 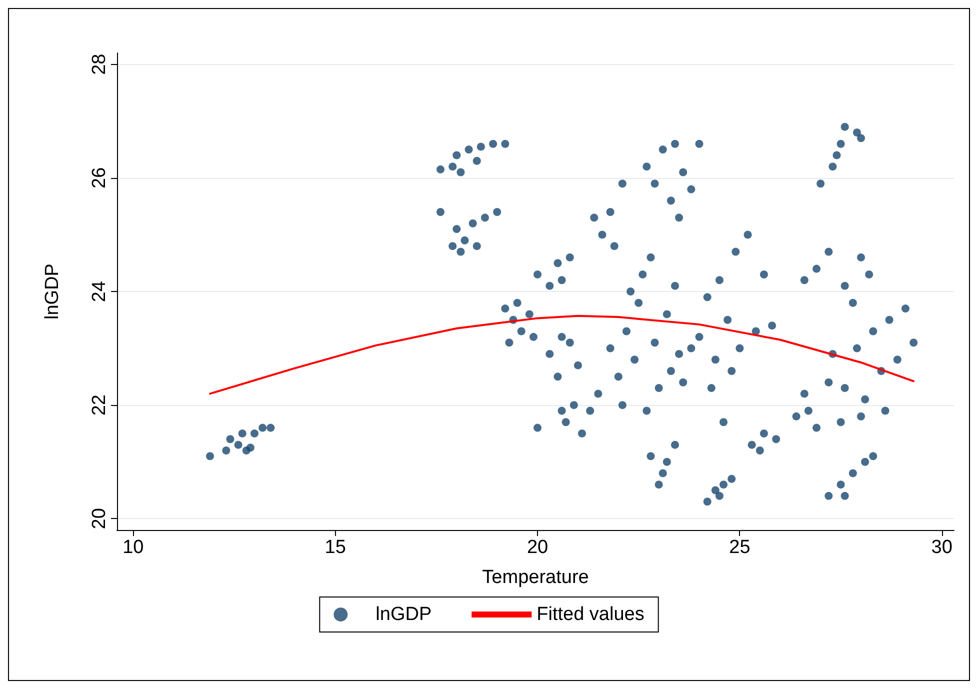 What do you see at coordinates (52, 292) in the screenshot?
I see `y-axis-title: lnGDP` at bounding box center [52, 292].